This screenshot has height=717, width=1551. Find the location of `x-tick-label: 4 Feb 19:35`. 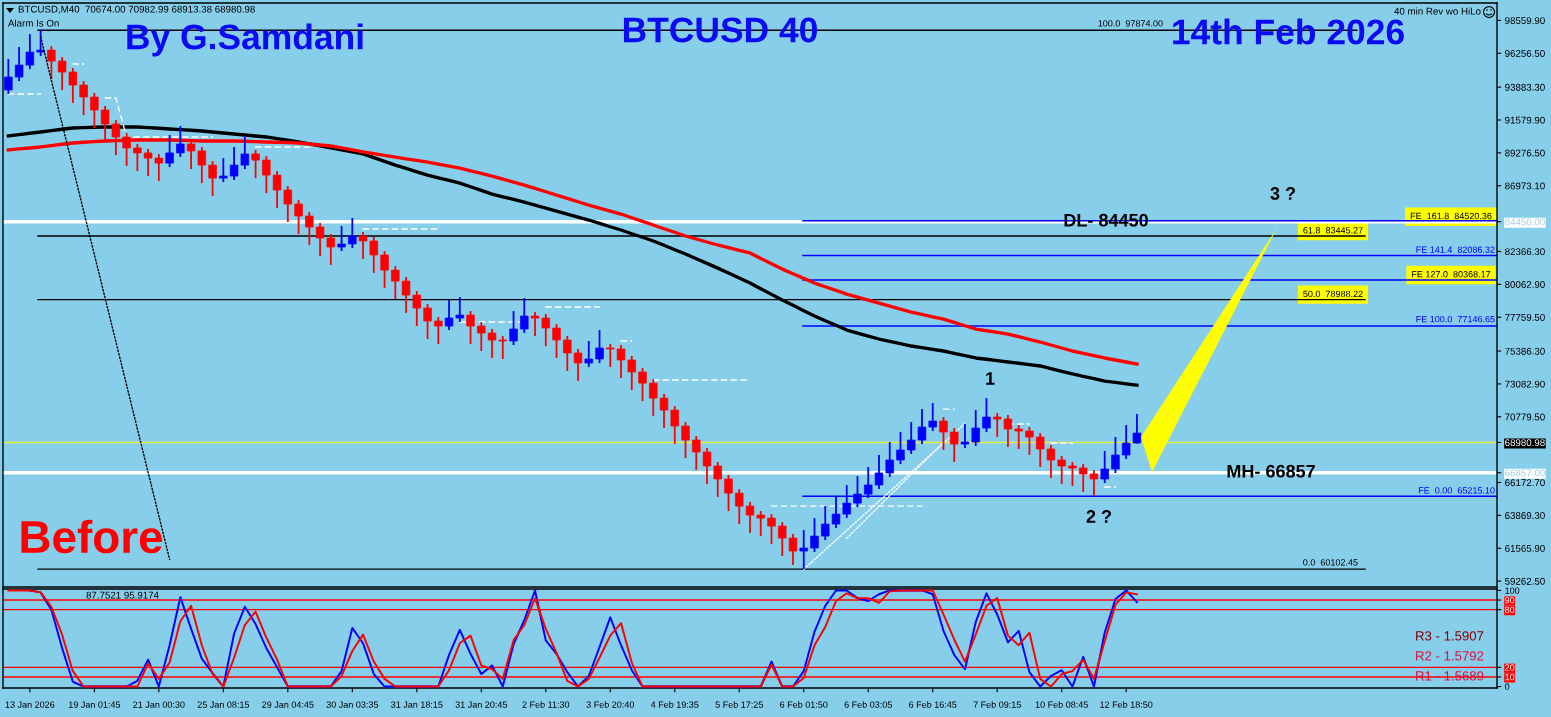

x-tick-label: 4 Feb 19:35 is located at coordinates (674, 704).